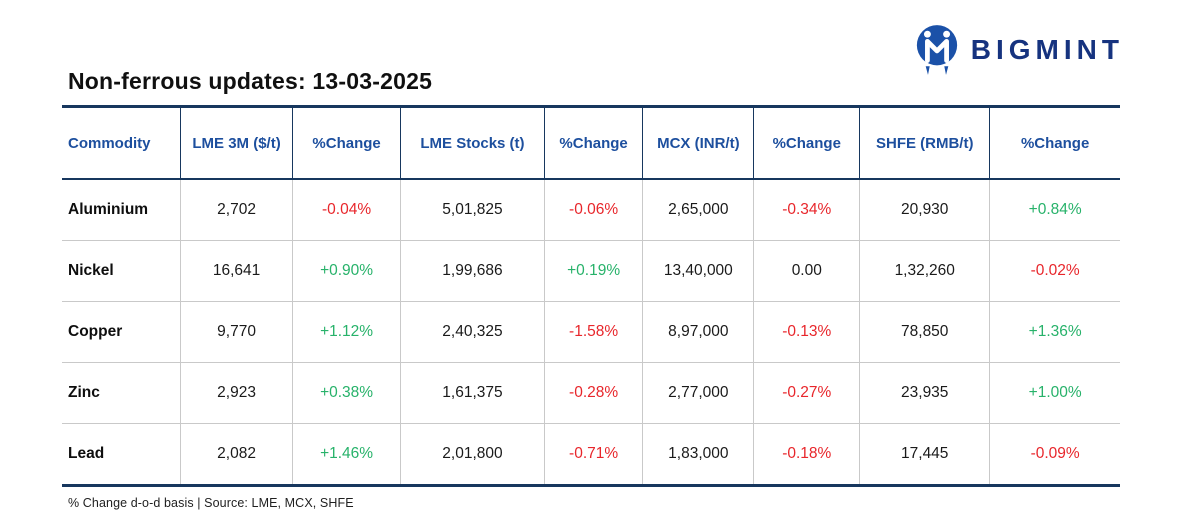  Describe the element at coordinates (807, 143) in the screenshot. I see `column-header-change-3: %Change` at that location.